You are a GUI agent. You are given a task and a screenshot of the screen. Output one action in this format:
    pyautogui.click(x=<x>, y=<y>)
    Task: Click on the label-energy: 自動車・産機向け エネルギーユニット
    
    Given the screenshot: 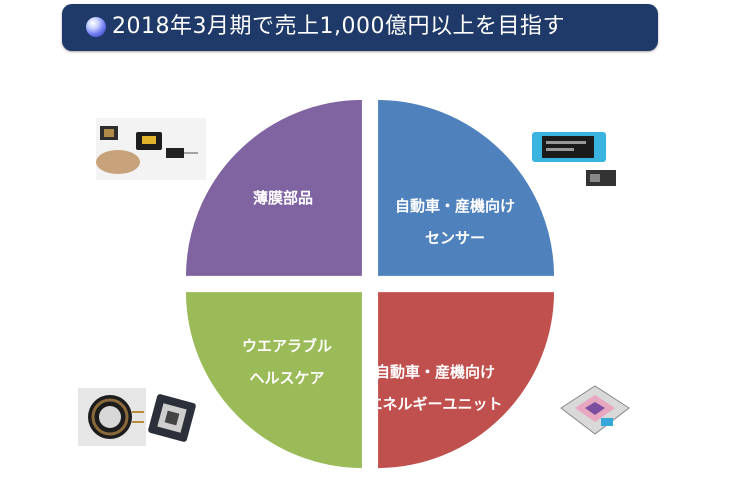 What is the action you would take?
    pyautogui.click(x=435, y=388)
    